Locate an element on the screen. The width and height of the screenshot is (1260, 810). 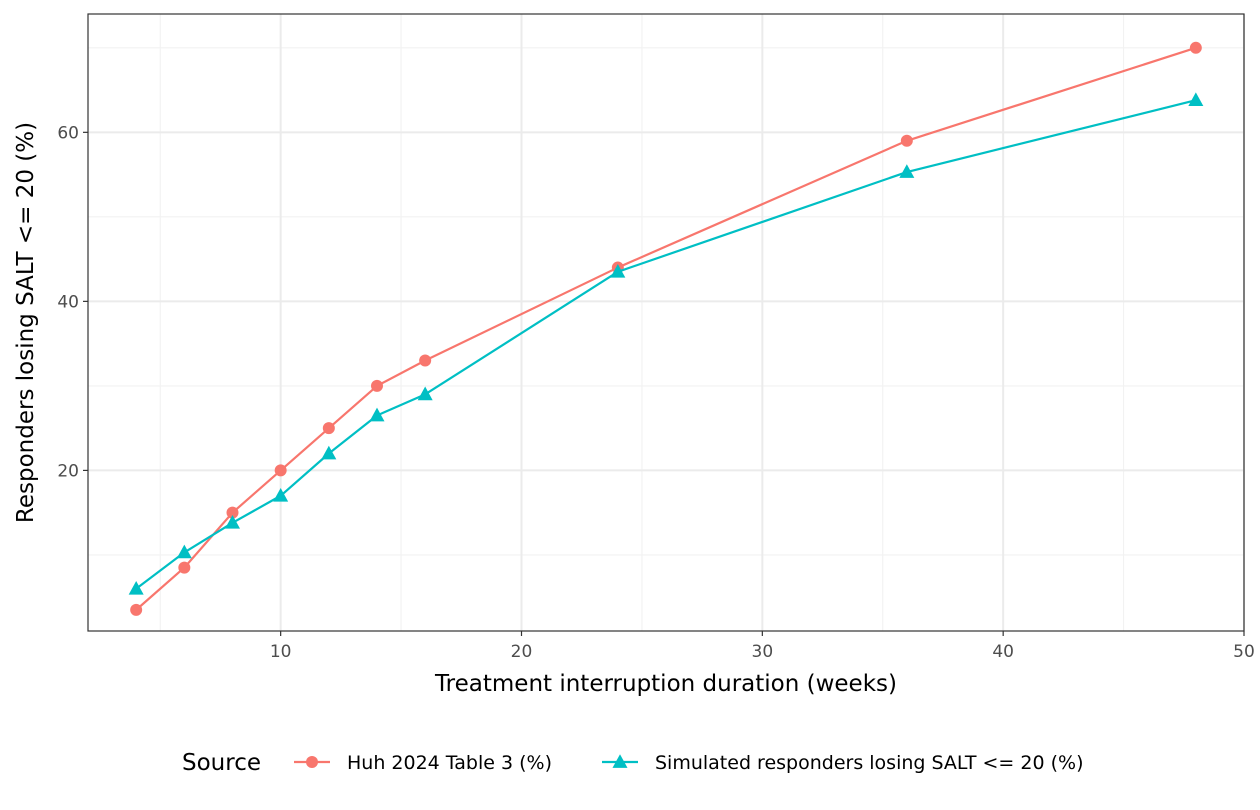
x-axis: 10 20 30 40 50 is located at coordinates (762, 646).